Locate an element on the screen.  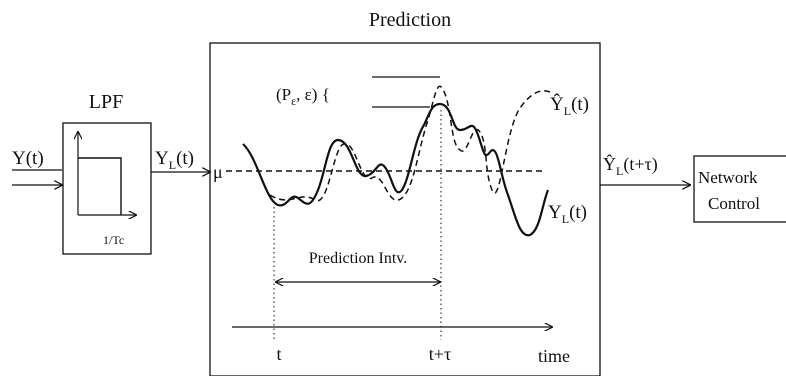
mean-label: μ is located at coordinates (218, 172).